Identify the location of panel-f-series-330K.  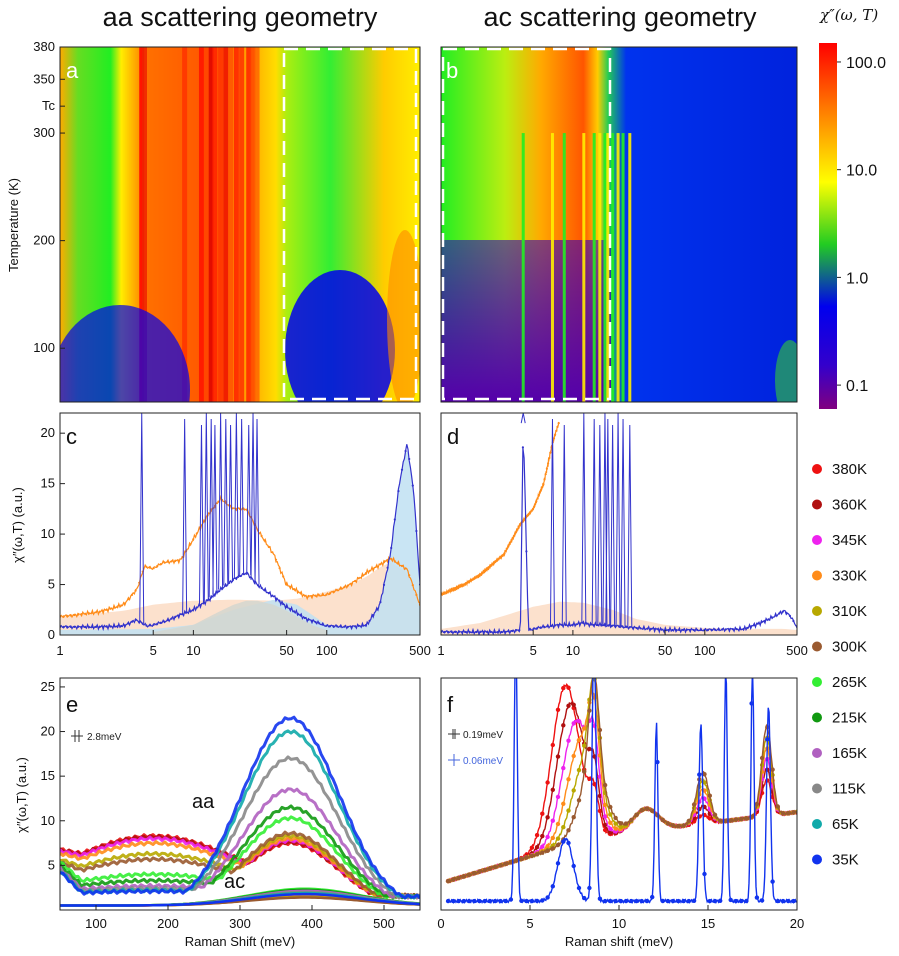
(622, 786).